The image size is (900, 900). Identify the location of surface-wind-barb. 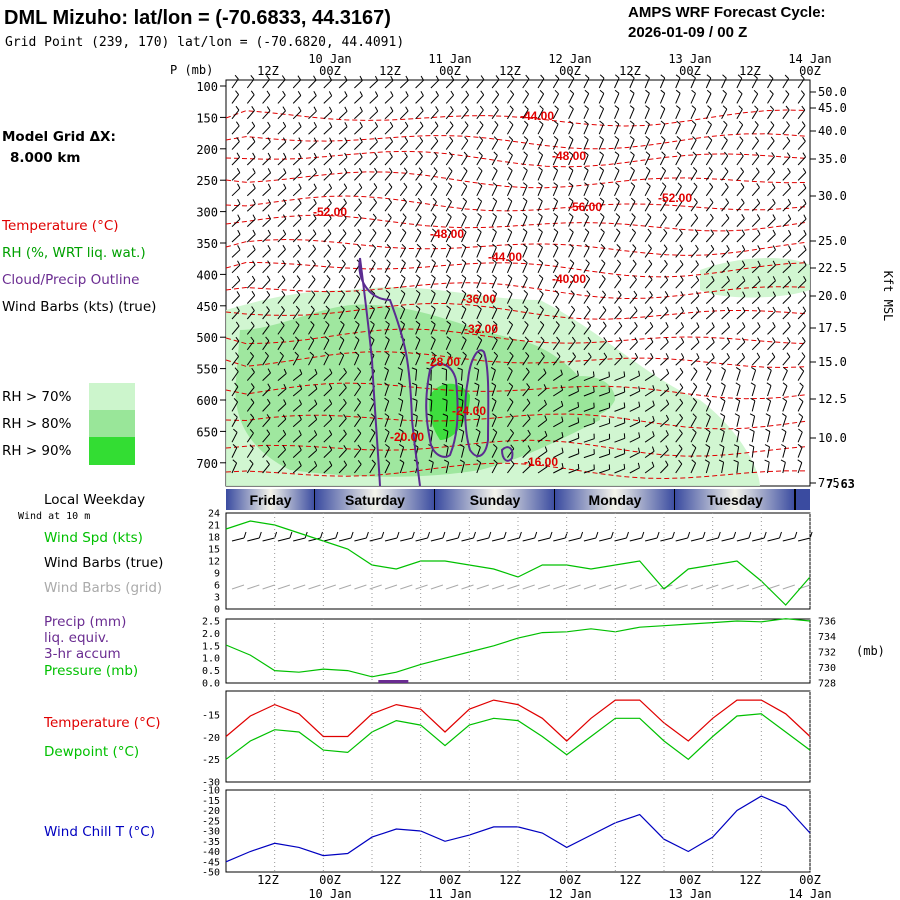
(605, 539).